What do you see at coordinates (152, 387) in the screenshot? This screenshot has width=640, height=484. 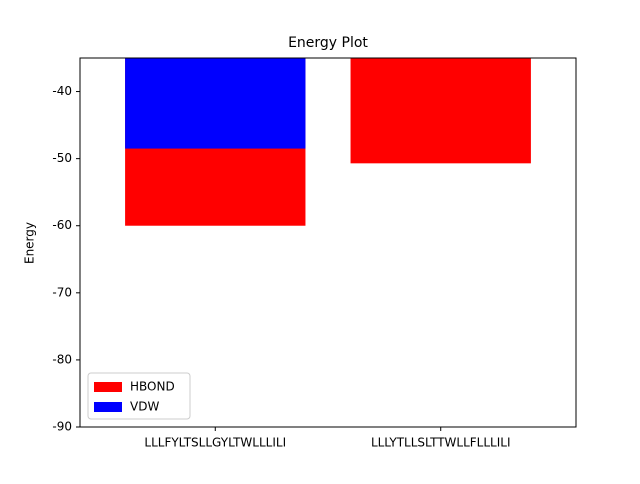 I see `legend-label: HBOND` at bounding box center [152, 387].